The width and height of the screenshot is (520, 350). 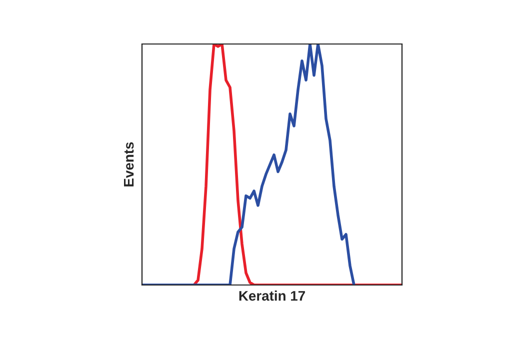 What do you see at coordinates (129, 164) in the screenshot?
I see `y-axis-title: Events` at bounding box center [129, 164].